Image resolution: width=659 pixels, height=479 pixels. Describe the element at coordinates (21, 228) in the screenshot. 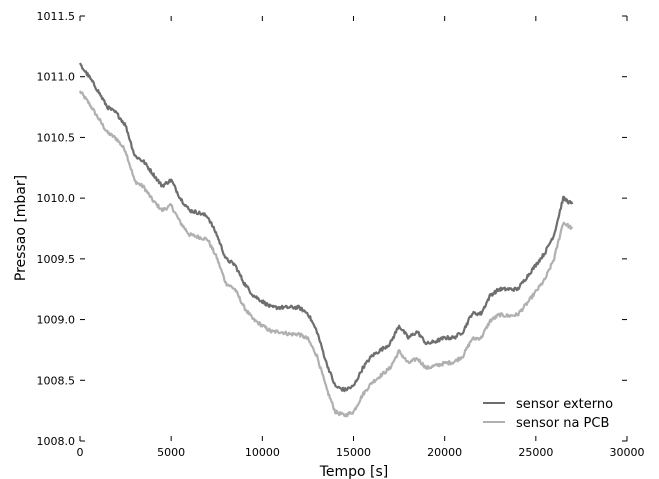

I see `y-axis-label: Pressao [mbar]` at that location.